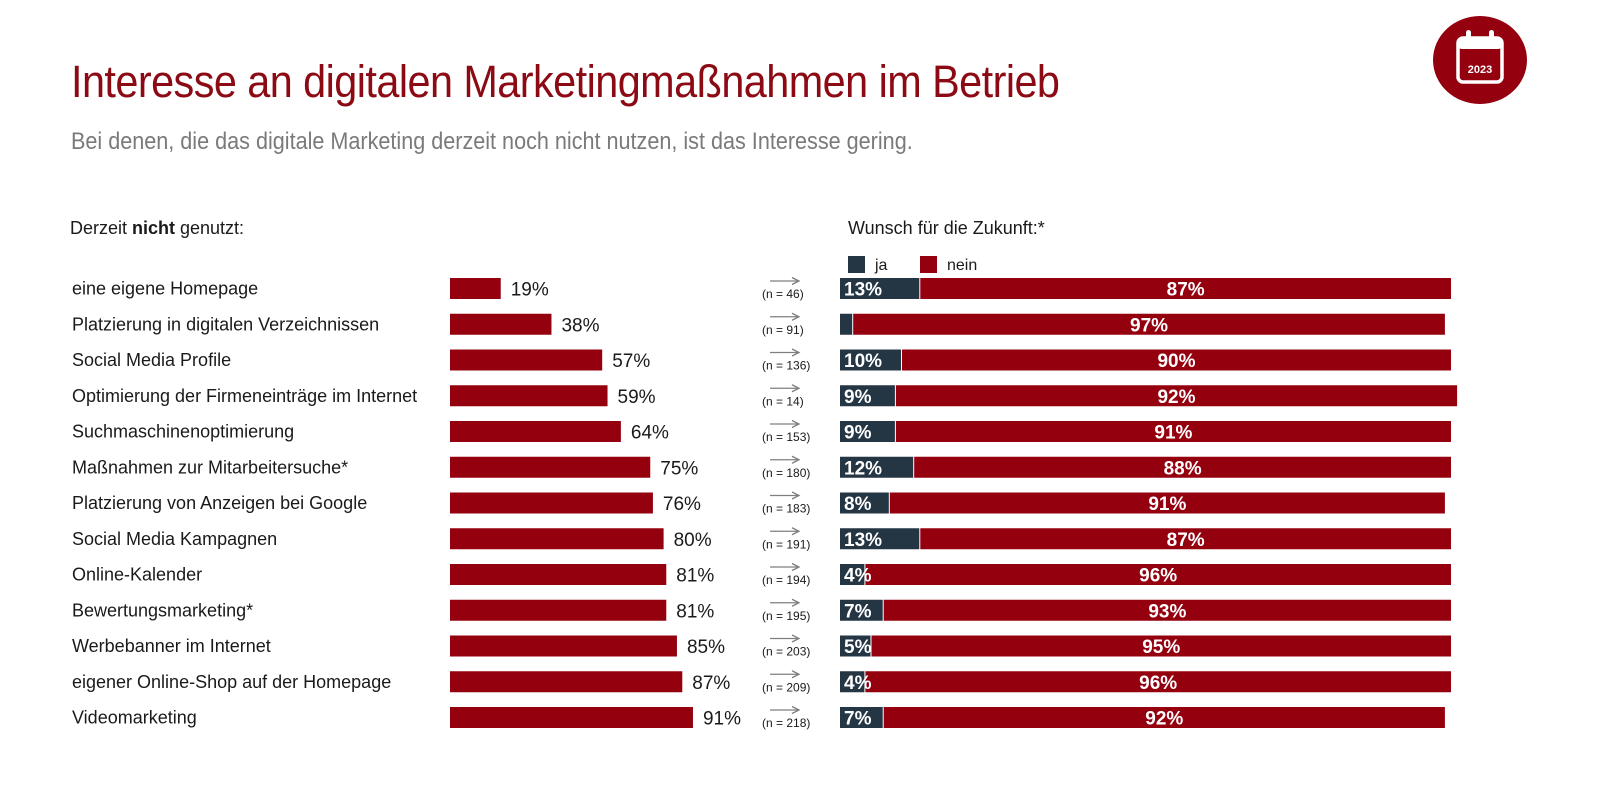  What do you see at coordinates (210, 467) in the screenshot?
I see `category-label: Maßnahmen zur Mitarbeitersuche*` at bounding box center [210, 467].